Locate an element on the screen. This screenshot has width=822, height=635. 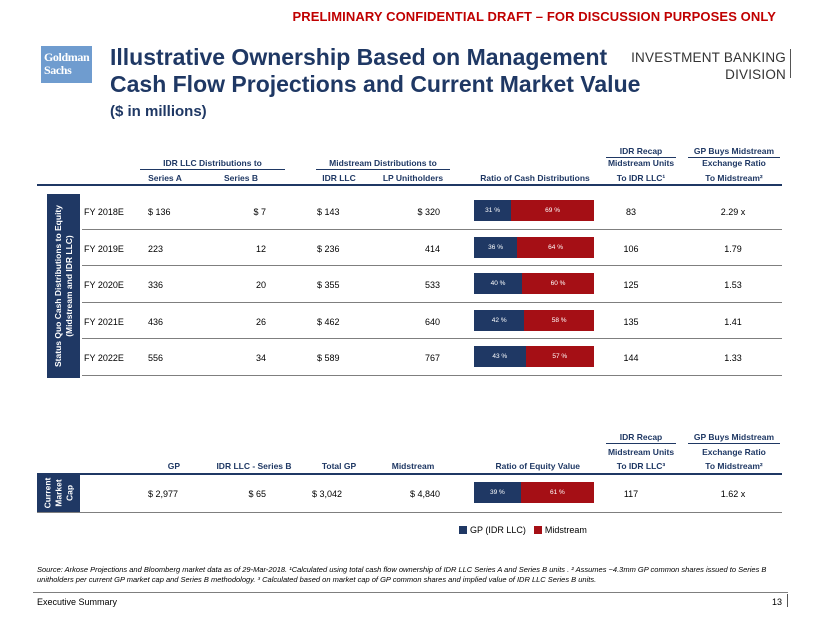
t1-row-units: 144 is located at coordinates (631, 358).